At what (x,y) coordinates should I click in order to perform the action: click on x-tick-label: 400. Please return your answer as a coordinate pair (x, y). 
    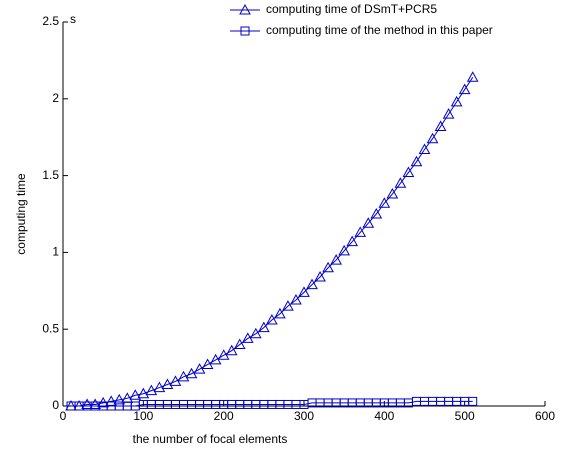
    Looking at the image, I should click on (384, 416).